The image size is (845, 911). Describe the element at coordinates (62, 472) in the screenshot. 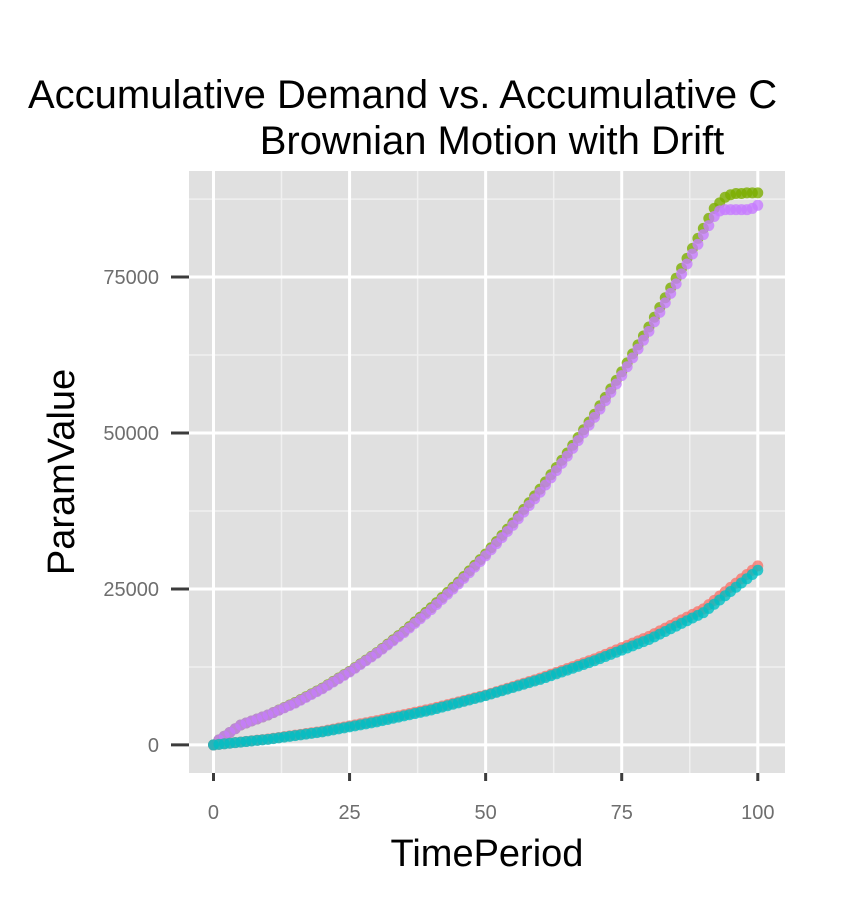

I see `y-axis-title: ParamValue` at that location.